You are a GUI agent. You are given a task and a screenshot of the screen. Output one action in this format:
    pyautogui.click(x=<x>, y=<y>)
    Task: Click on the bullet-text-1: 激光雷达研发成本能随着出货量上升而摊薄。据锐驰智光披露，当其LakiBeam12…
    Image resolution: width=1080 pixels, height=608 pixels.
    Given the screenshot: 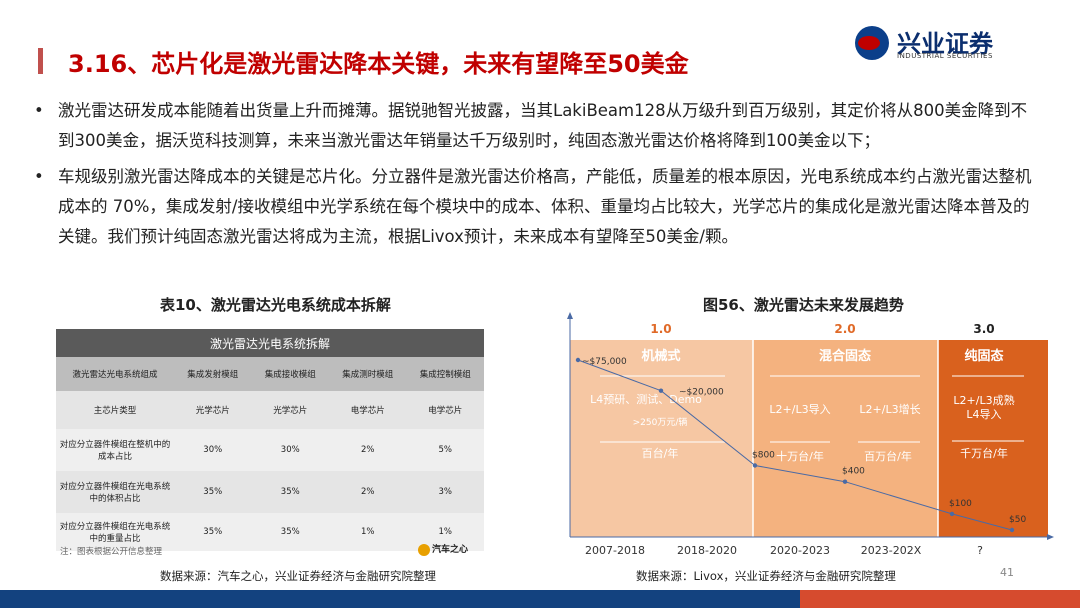 What is the action you would take?
    pyautogui.click(x=543, y=125)
    